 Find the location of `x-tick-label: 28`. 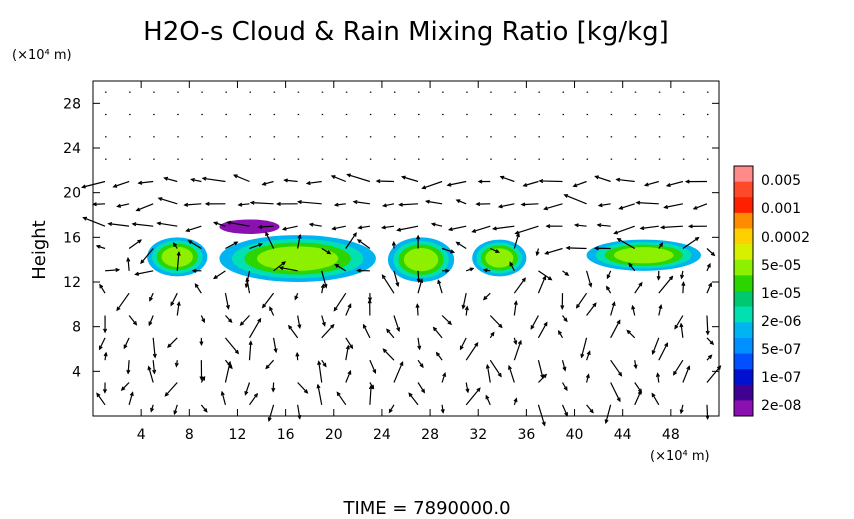

x-tick-label: 28 is located at coordinates (430, 435).